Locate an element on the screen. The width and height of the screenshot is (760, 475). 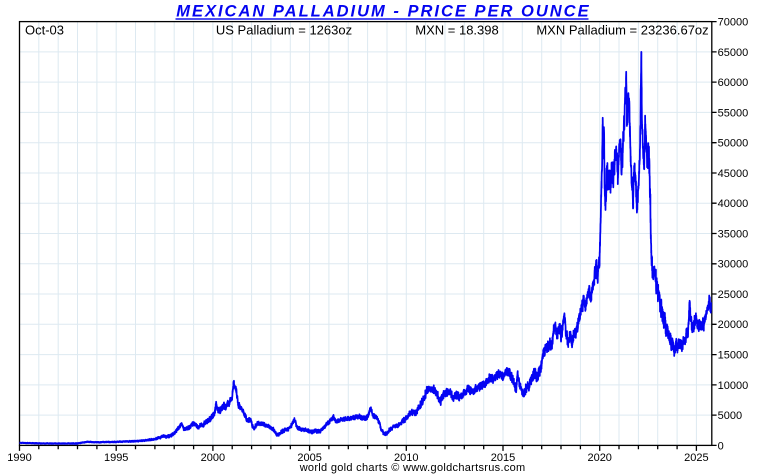
svg-text: US Palladium = 1263oz is located at coordinates (284, 30).